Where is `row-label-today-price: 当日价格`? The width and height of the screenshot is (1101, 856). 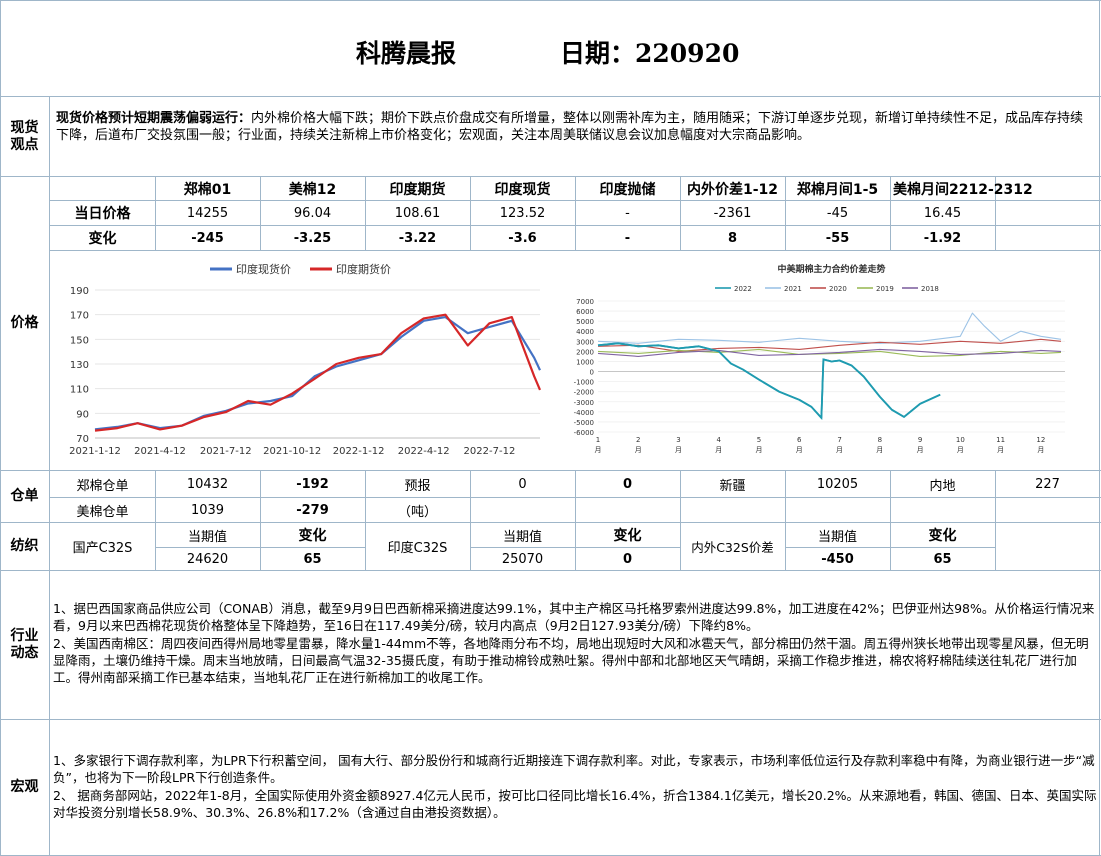 row-label-today-price: 当日价格 is located at coordinates (102, 214).